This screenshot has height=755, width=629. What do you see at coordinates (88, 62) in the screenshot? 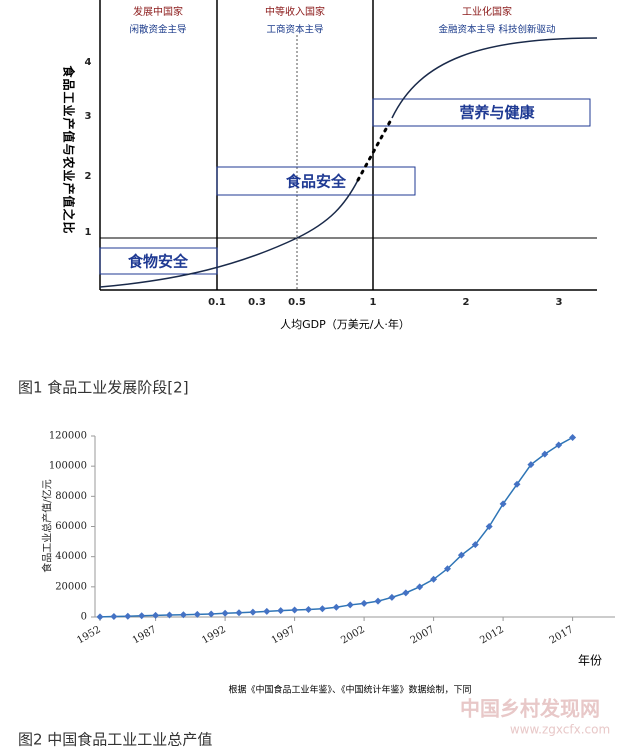
I see `y-tick-label: 4` at bounding box center [88, 62].